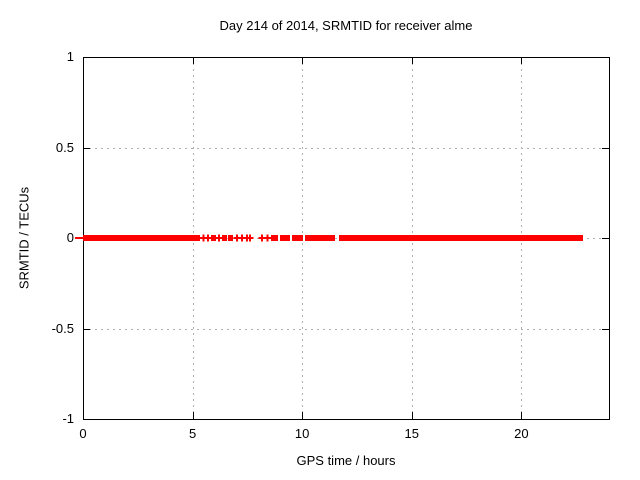 The image size is (640, 480). Describe the element at coordinates (70, 237) in the screenshot. I see `y-tick-label: 0` at that location.